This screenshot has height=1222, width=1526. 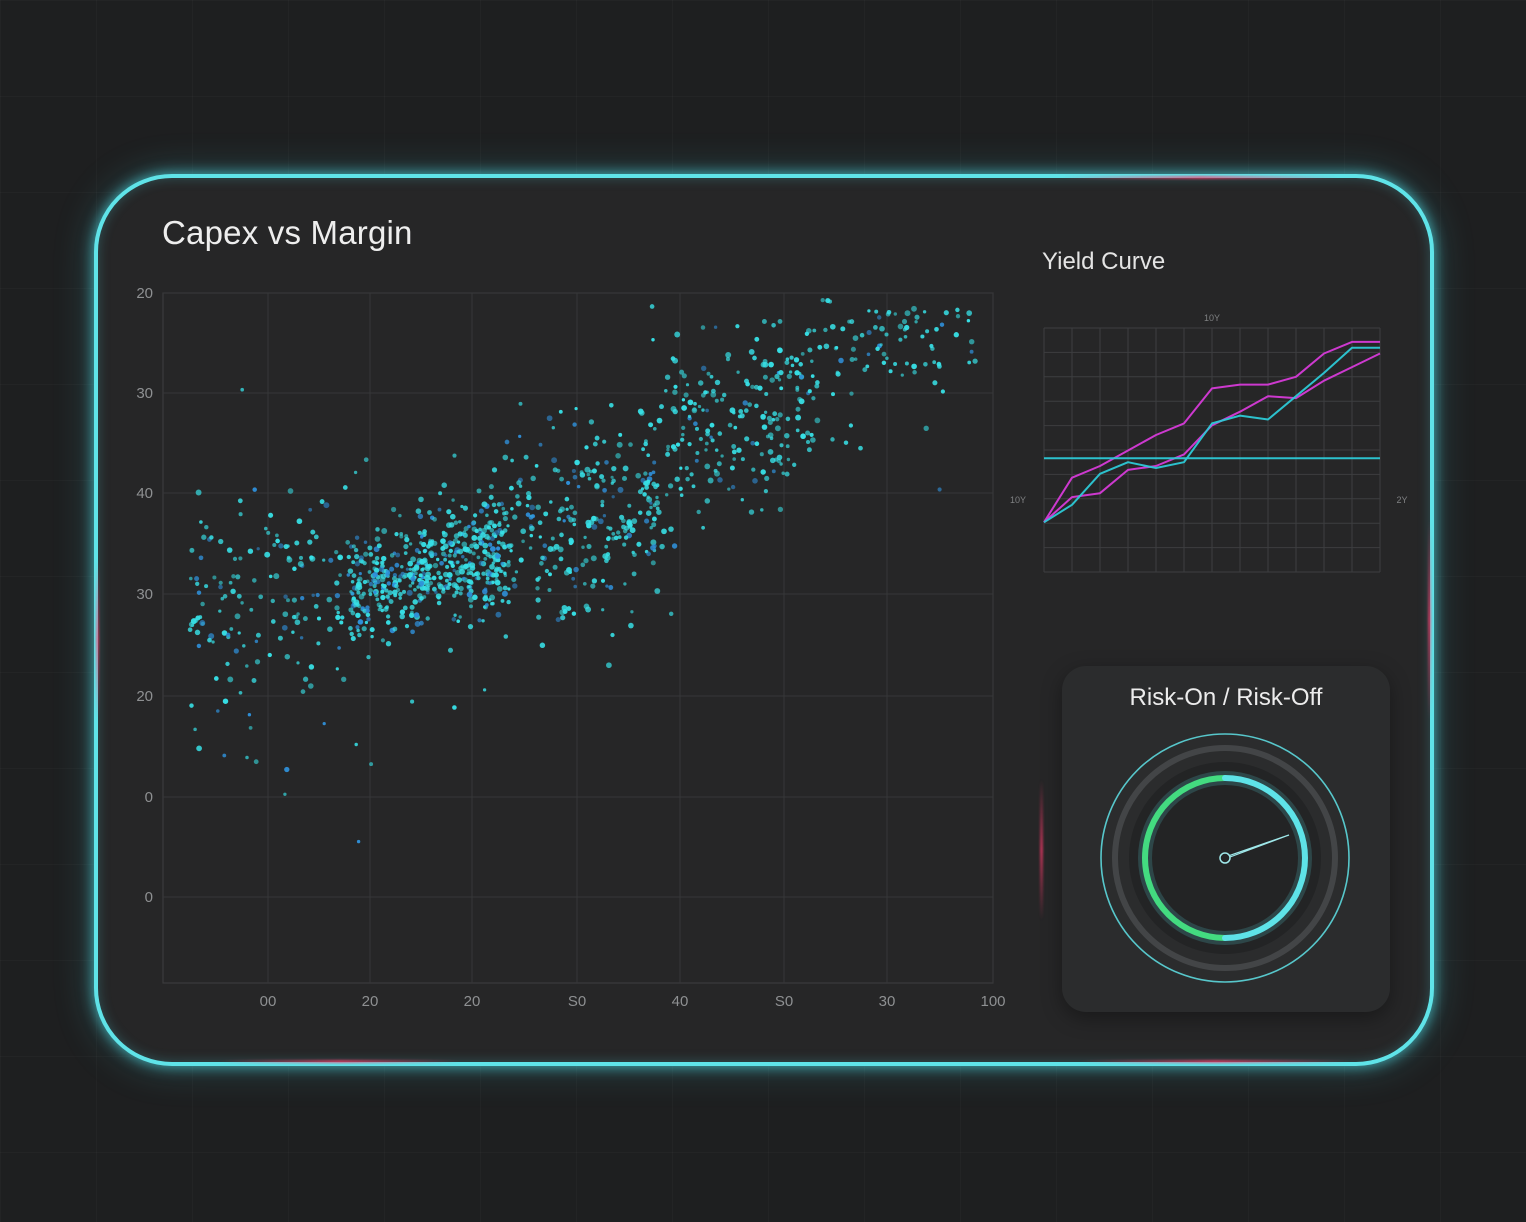 I want to click on right-accent-glow, so click(x=1429, y=620).